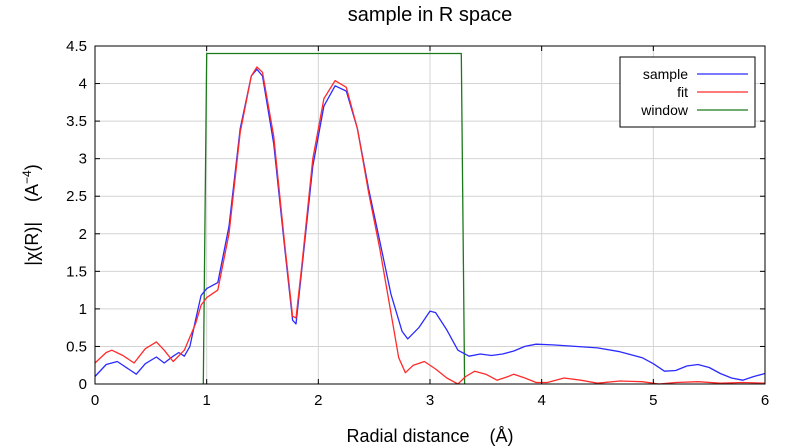 The image size is (794, 448). What do you see at coordinates (429, 436) in the screenshot?
I see `x-axis-label: Radial distance (Å)` at bounding box center [429, 436].